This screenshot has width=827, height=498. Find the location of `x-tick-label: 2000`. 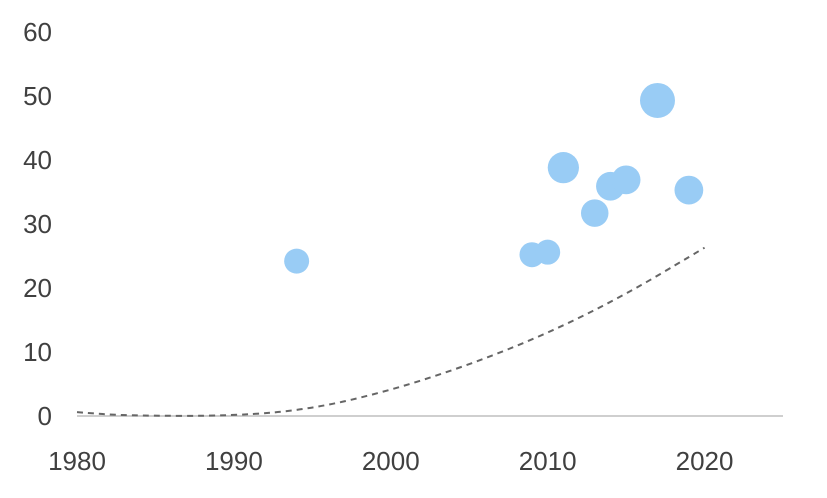

x-tick-label: 2000 is located at coordinates (391, 461).